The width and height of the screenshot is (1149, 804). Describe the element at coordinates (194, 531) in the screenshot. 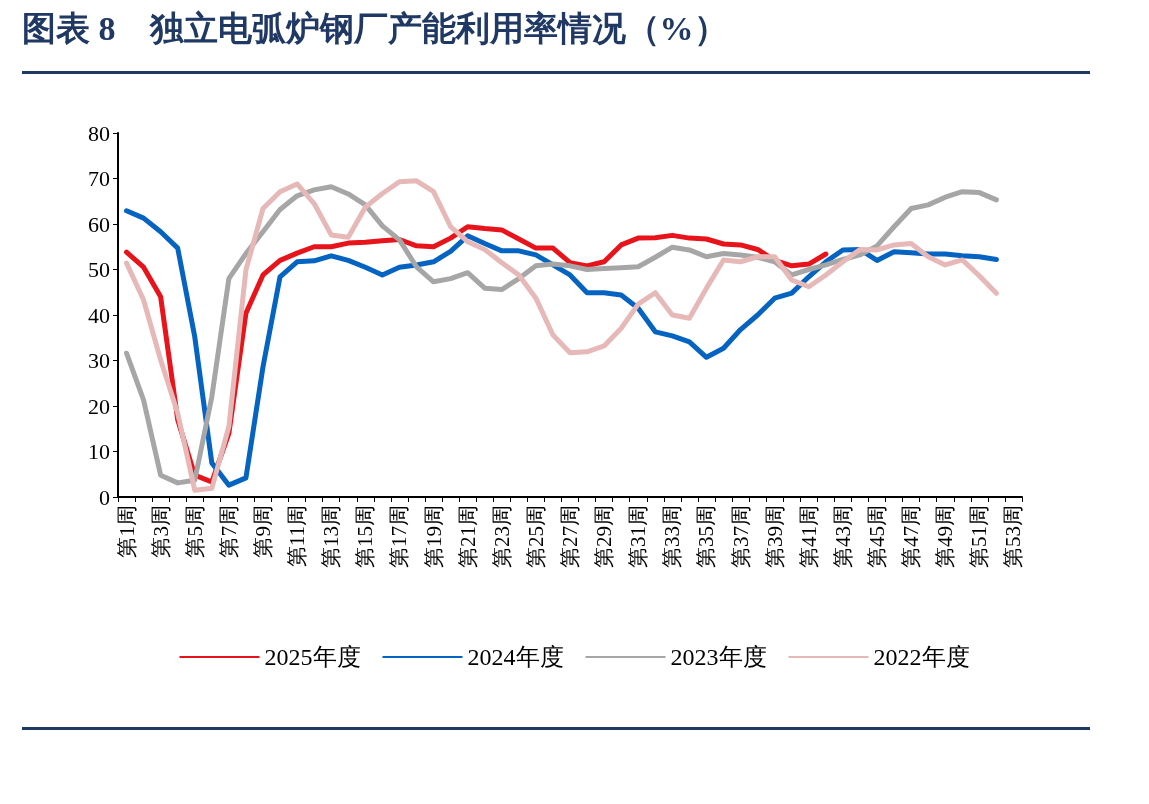

I see `x-tick-label: 第5周` at that location.